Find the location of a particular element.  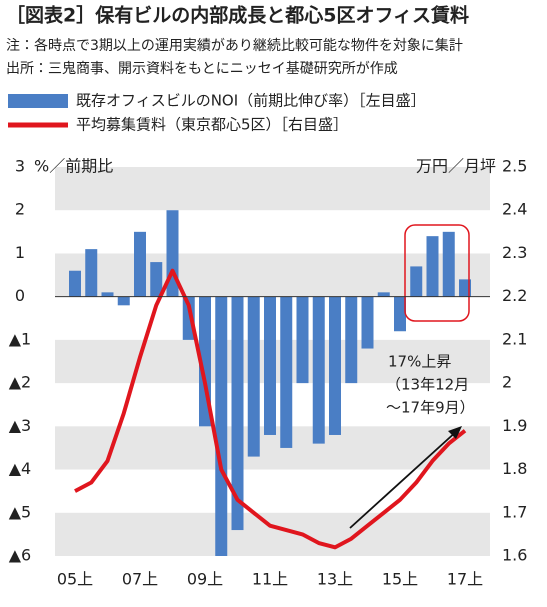

x-tick-label: 13上 is located at coordinates (335, 579).